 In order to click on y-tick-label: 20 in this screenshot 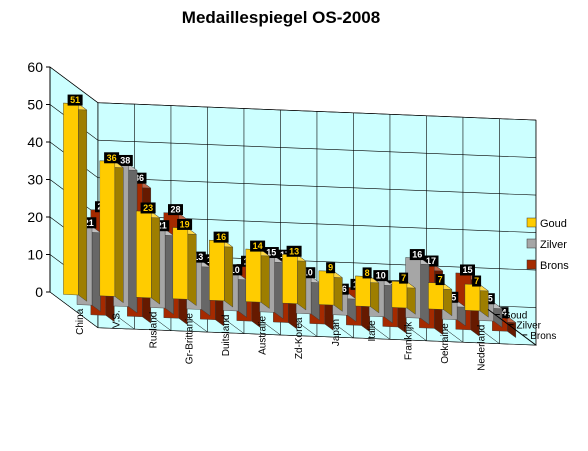, I will do `click(35, 217)`.